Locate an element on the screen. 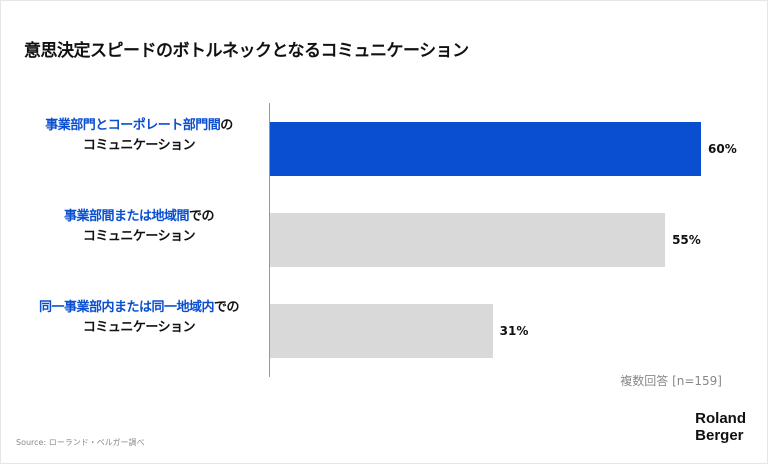 Image resolution: width=768 pixels, height=464 pixels. data-label: 60% is located at coordinates (722, 149).